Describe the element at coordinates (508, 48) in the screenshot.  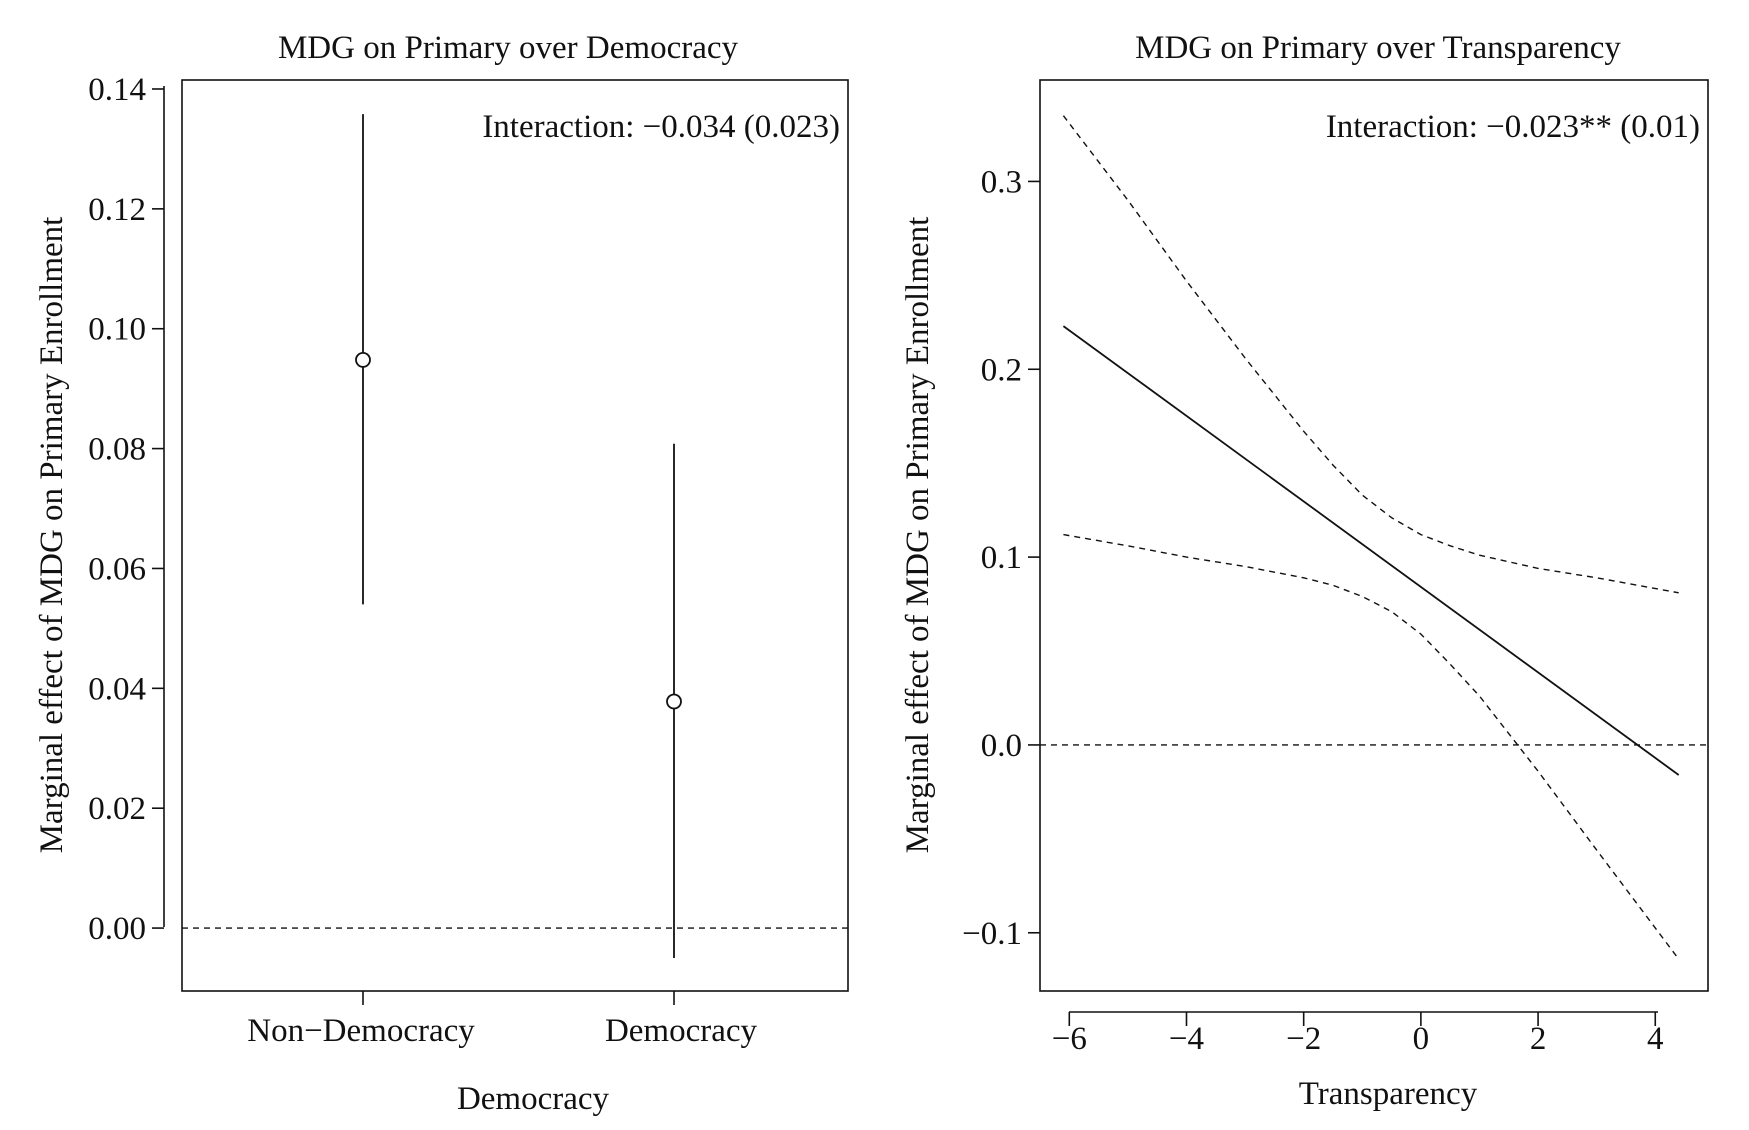
I see `chart-title-left: MDG on Primary over Democracy` at that location.